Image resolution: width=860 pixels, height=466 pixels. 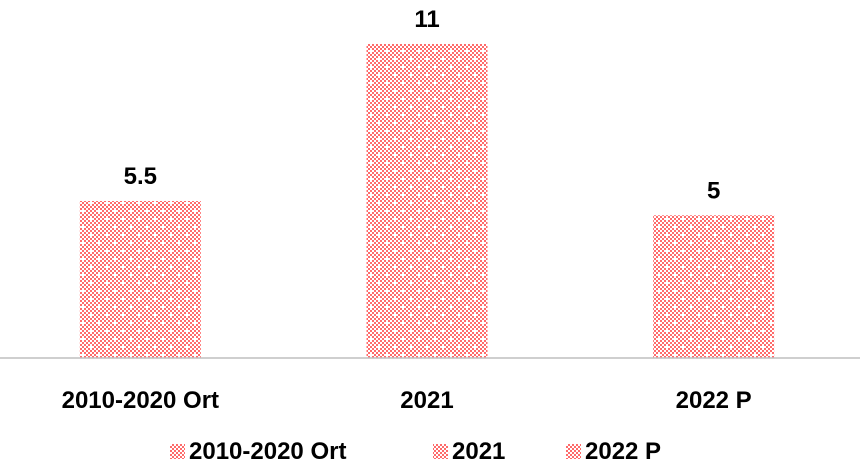 I want to click on legend-label-3: 2022 P, so click(x=623, y=451).